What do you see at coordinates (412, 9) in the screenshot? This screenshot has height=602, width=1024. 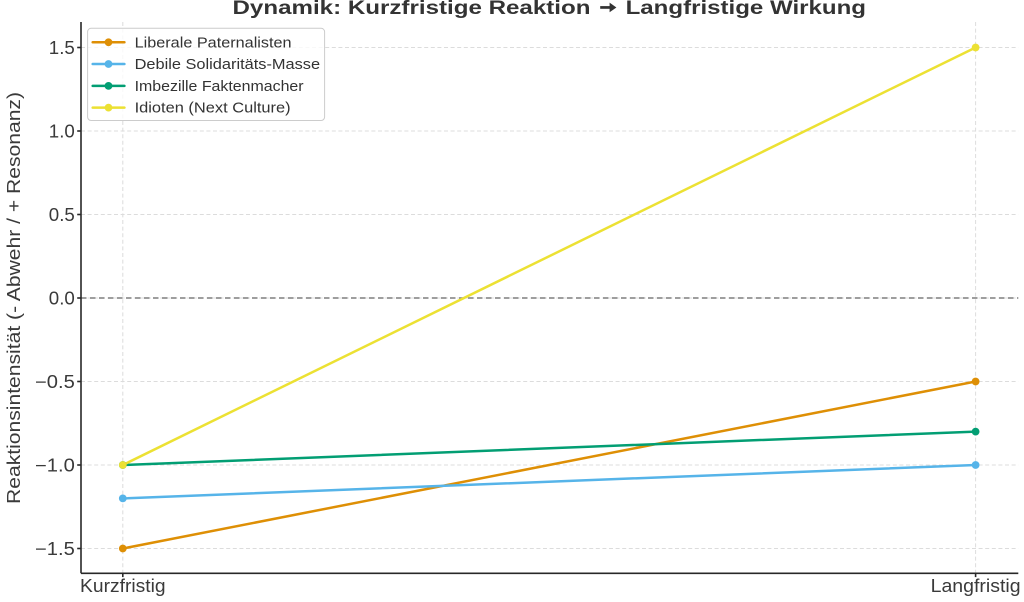 I see `svg-text: Dynamik: Kurzfristige Reaktion` at bounding box center [412, 9].